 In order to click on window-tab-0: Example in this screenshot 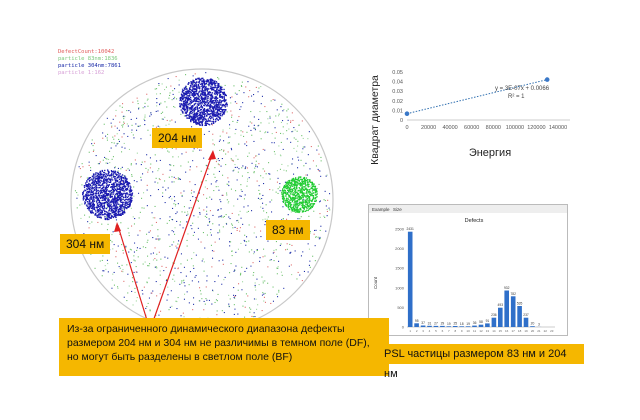, I will do `click(381, 209)`.